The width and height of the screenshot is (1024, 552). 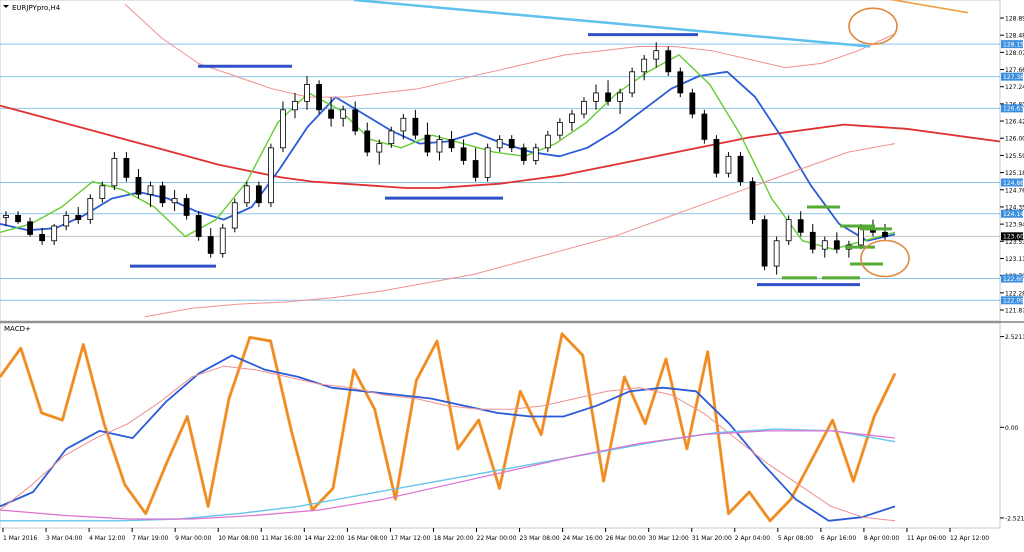 What do you see at coordinates (1014, 259) in the screenshot?
I see `price-tick-label: 123.112` at bounding box center [1014, 259].